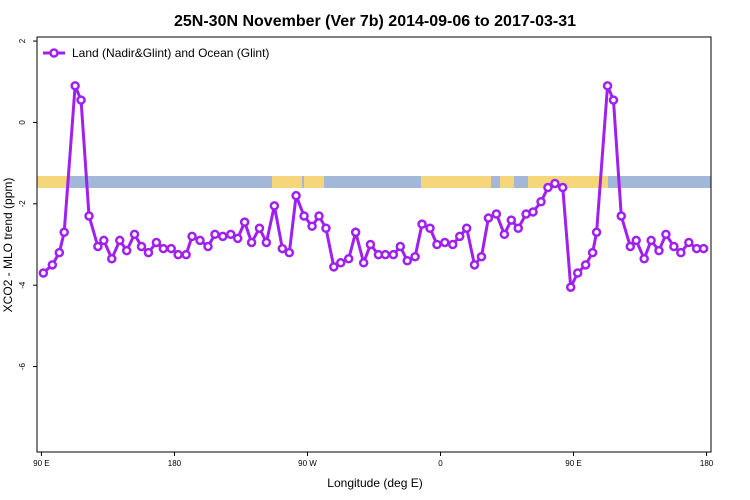  Describe the element at coordinates (22, 366) in the screenshot. I see `y-tick-label: -6` at that location.